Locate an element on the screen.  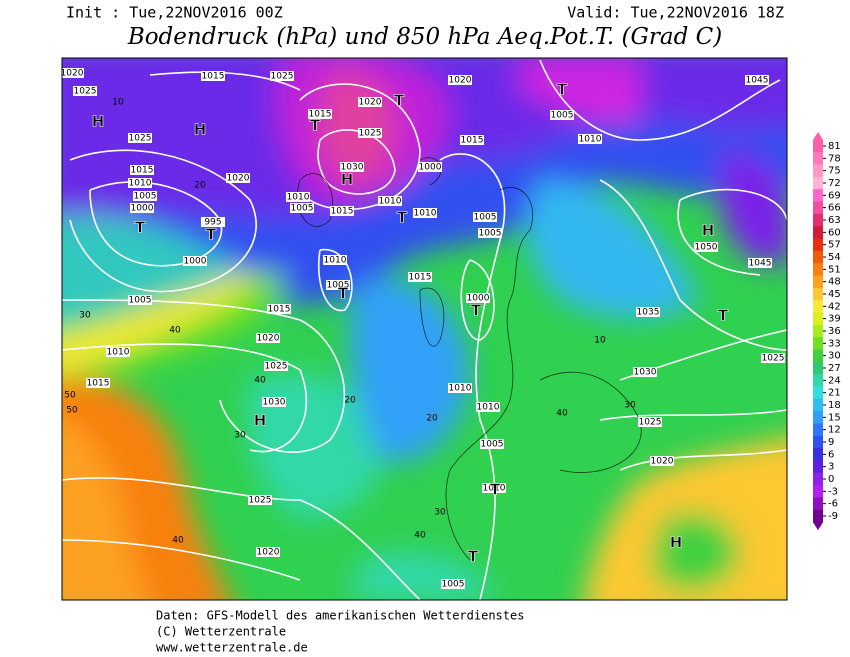
pressure-label: 1045 is located at coordinates (760, 264).